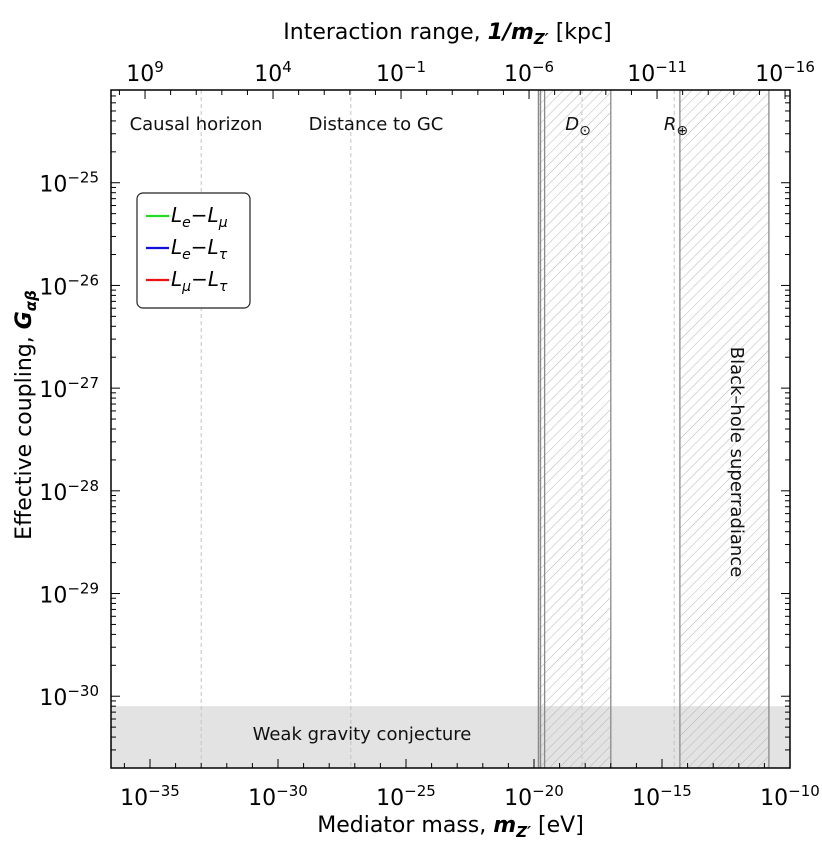 This screenshot has width=822, height=845. Describe the element at coordinates (278, 796) in the screenshot. I see `x-tick-label: 10−30` at that location.